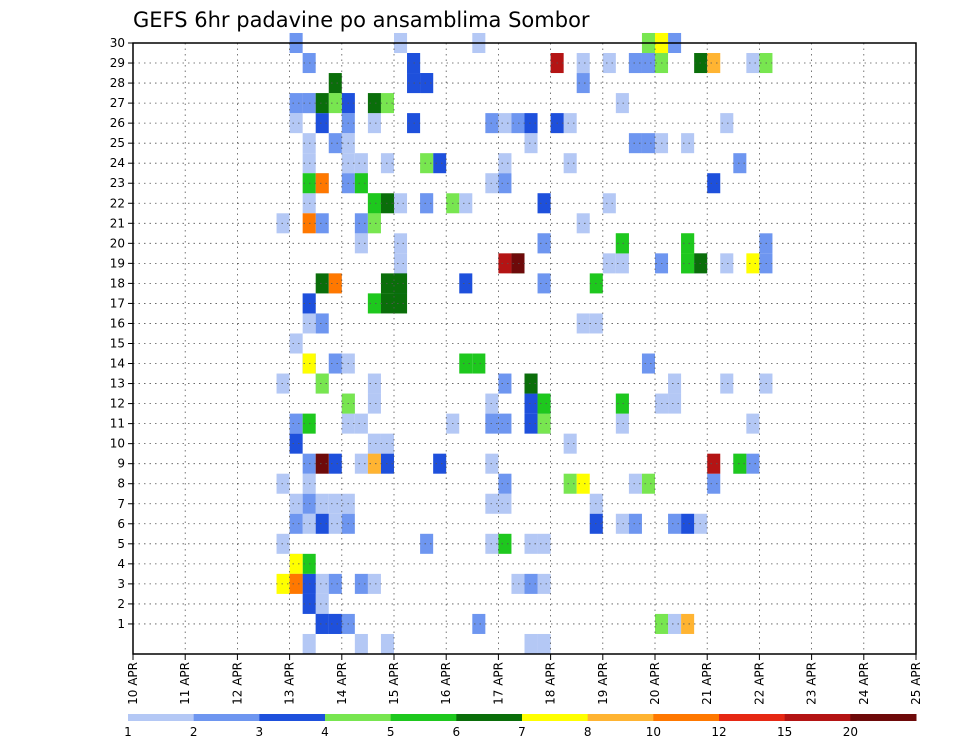 This screenshot has width=960, height=742. Describe the element at coordinates (121, 564) in the screenshot. I see `y-tick-label: 4` at that location.